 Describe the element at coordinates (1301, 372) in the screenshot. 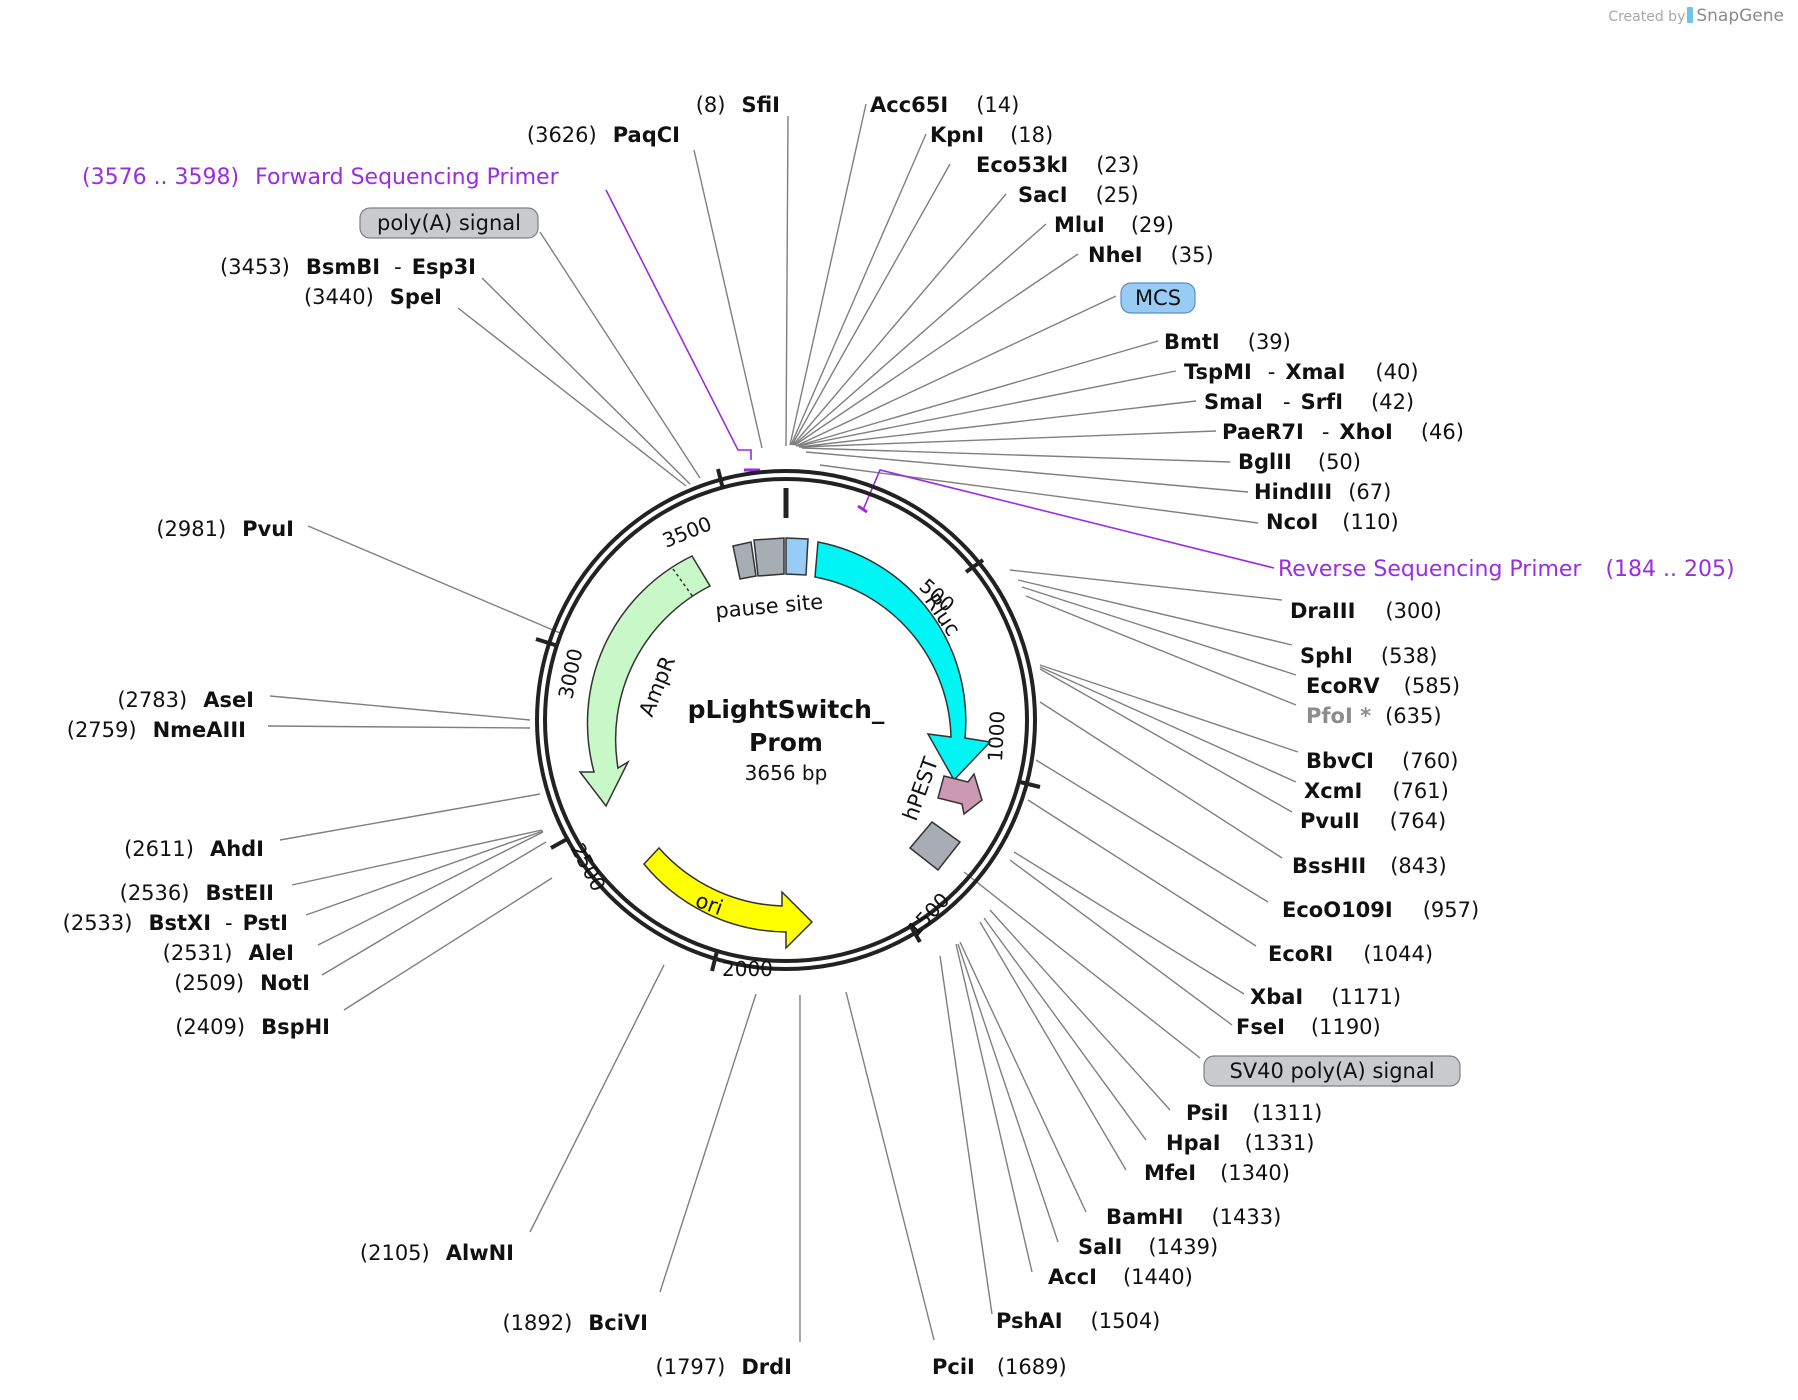

I see `site-tspmi-xmai: TspMI - XmaI (40)` at that location.